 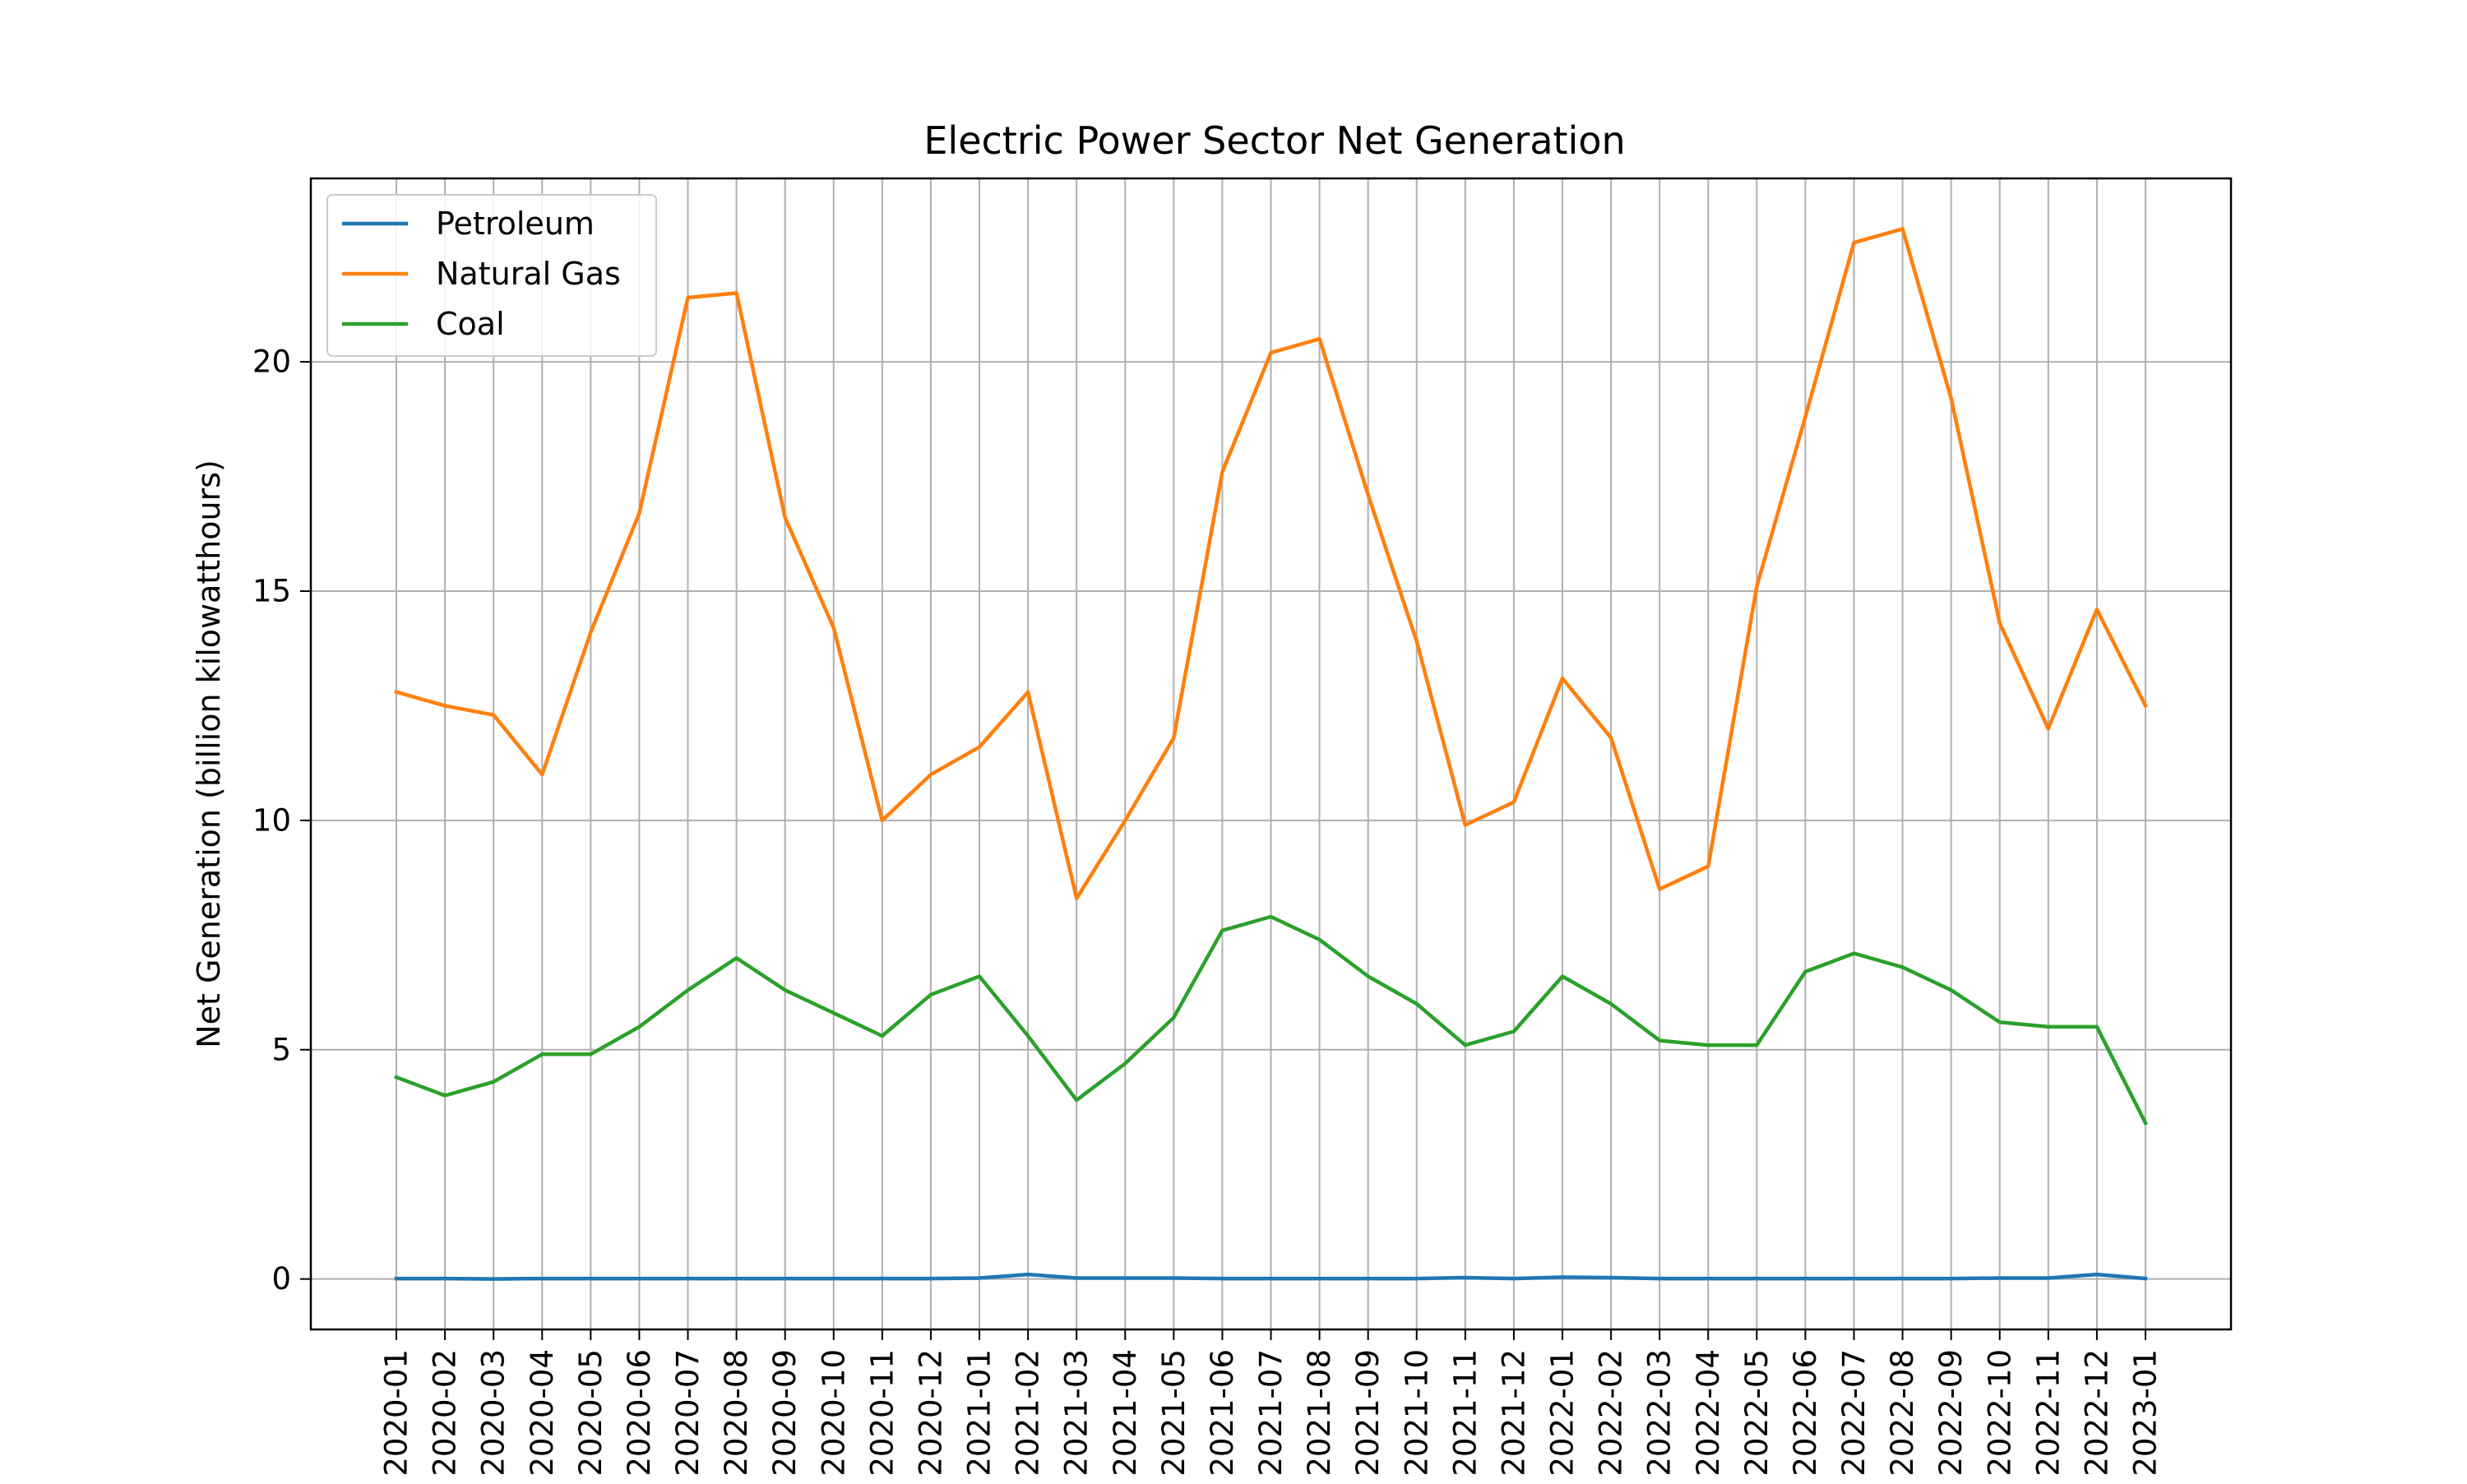 What do you see at coordinates (737, 1413) in the screenshot?
I see `x-tick-label: 2020-08` at bounding box center [737, 1413].